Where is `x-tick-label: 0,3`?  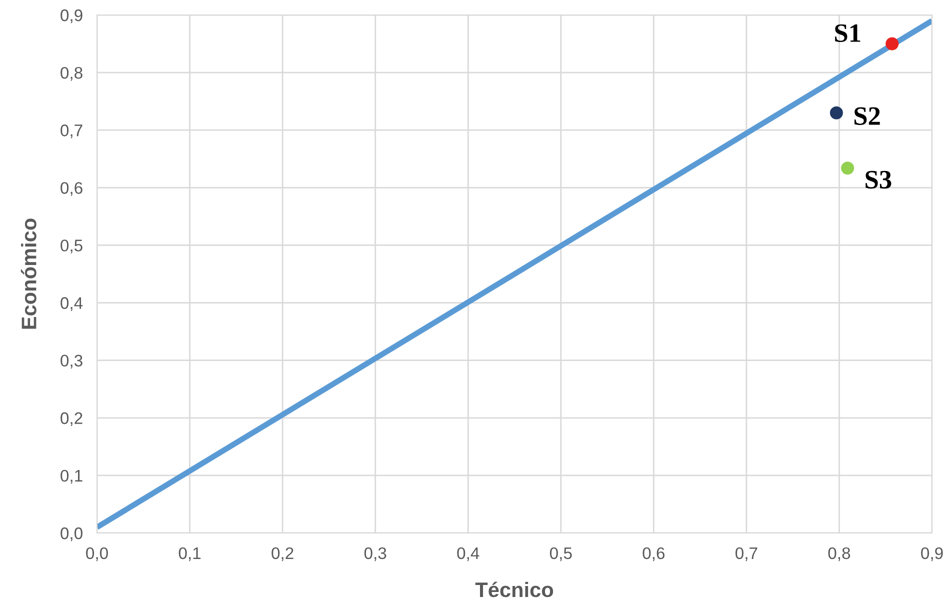
x-tick-label: 0,3 is located at coordinates (375, 554).